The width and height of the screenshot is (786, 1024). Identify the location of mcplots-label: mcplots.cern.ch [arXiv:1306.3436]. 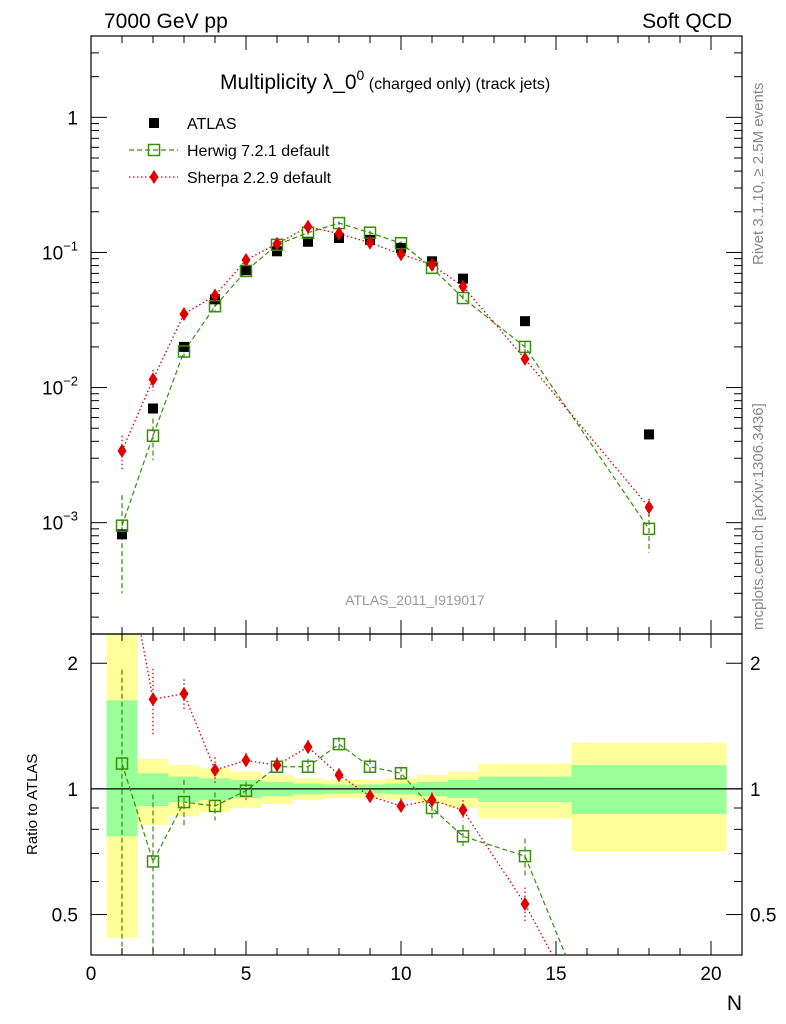
(758, 516).